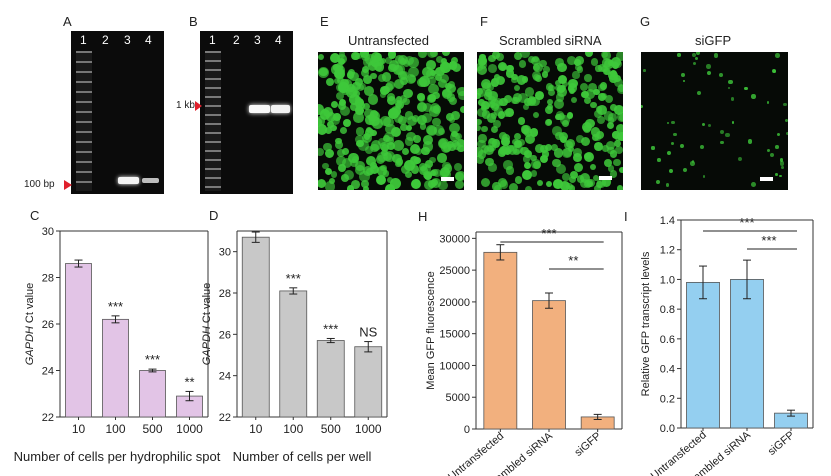 This screenshot has width=831, height=476. I want to click on marker-arrow-icon, so click(68, 185).